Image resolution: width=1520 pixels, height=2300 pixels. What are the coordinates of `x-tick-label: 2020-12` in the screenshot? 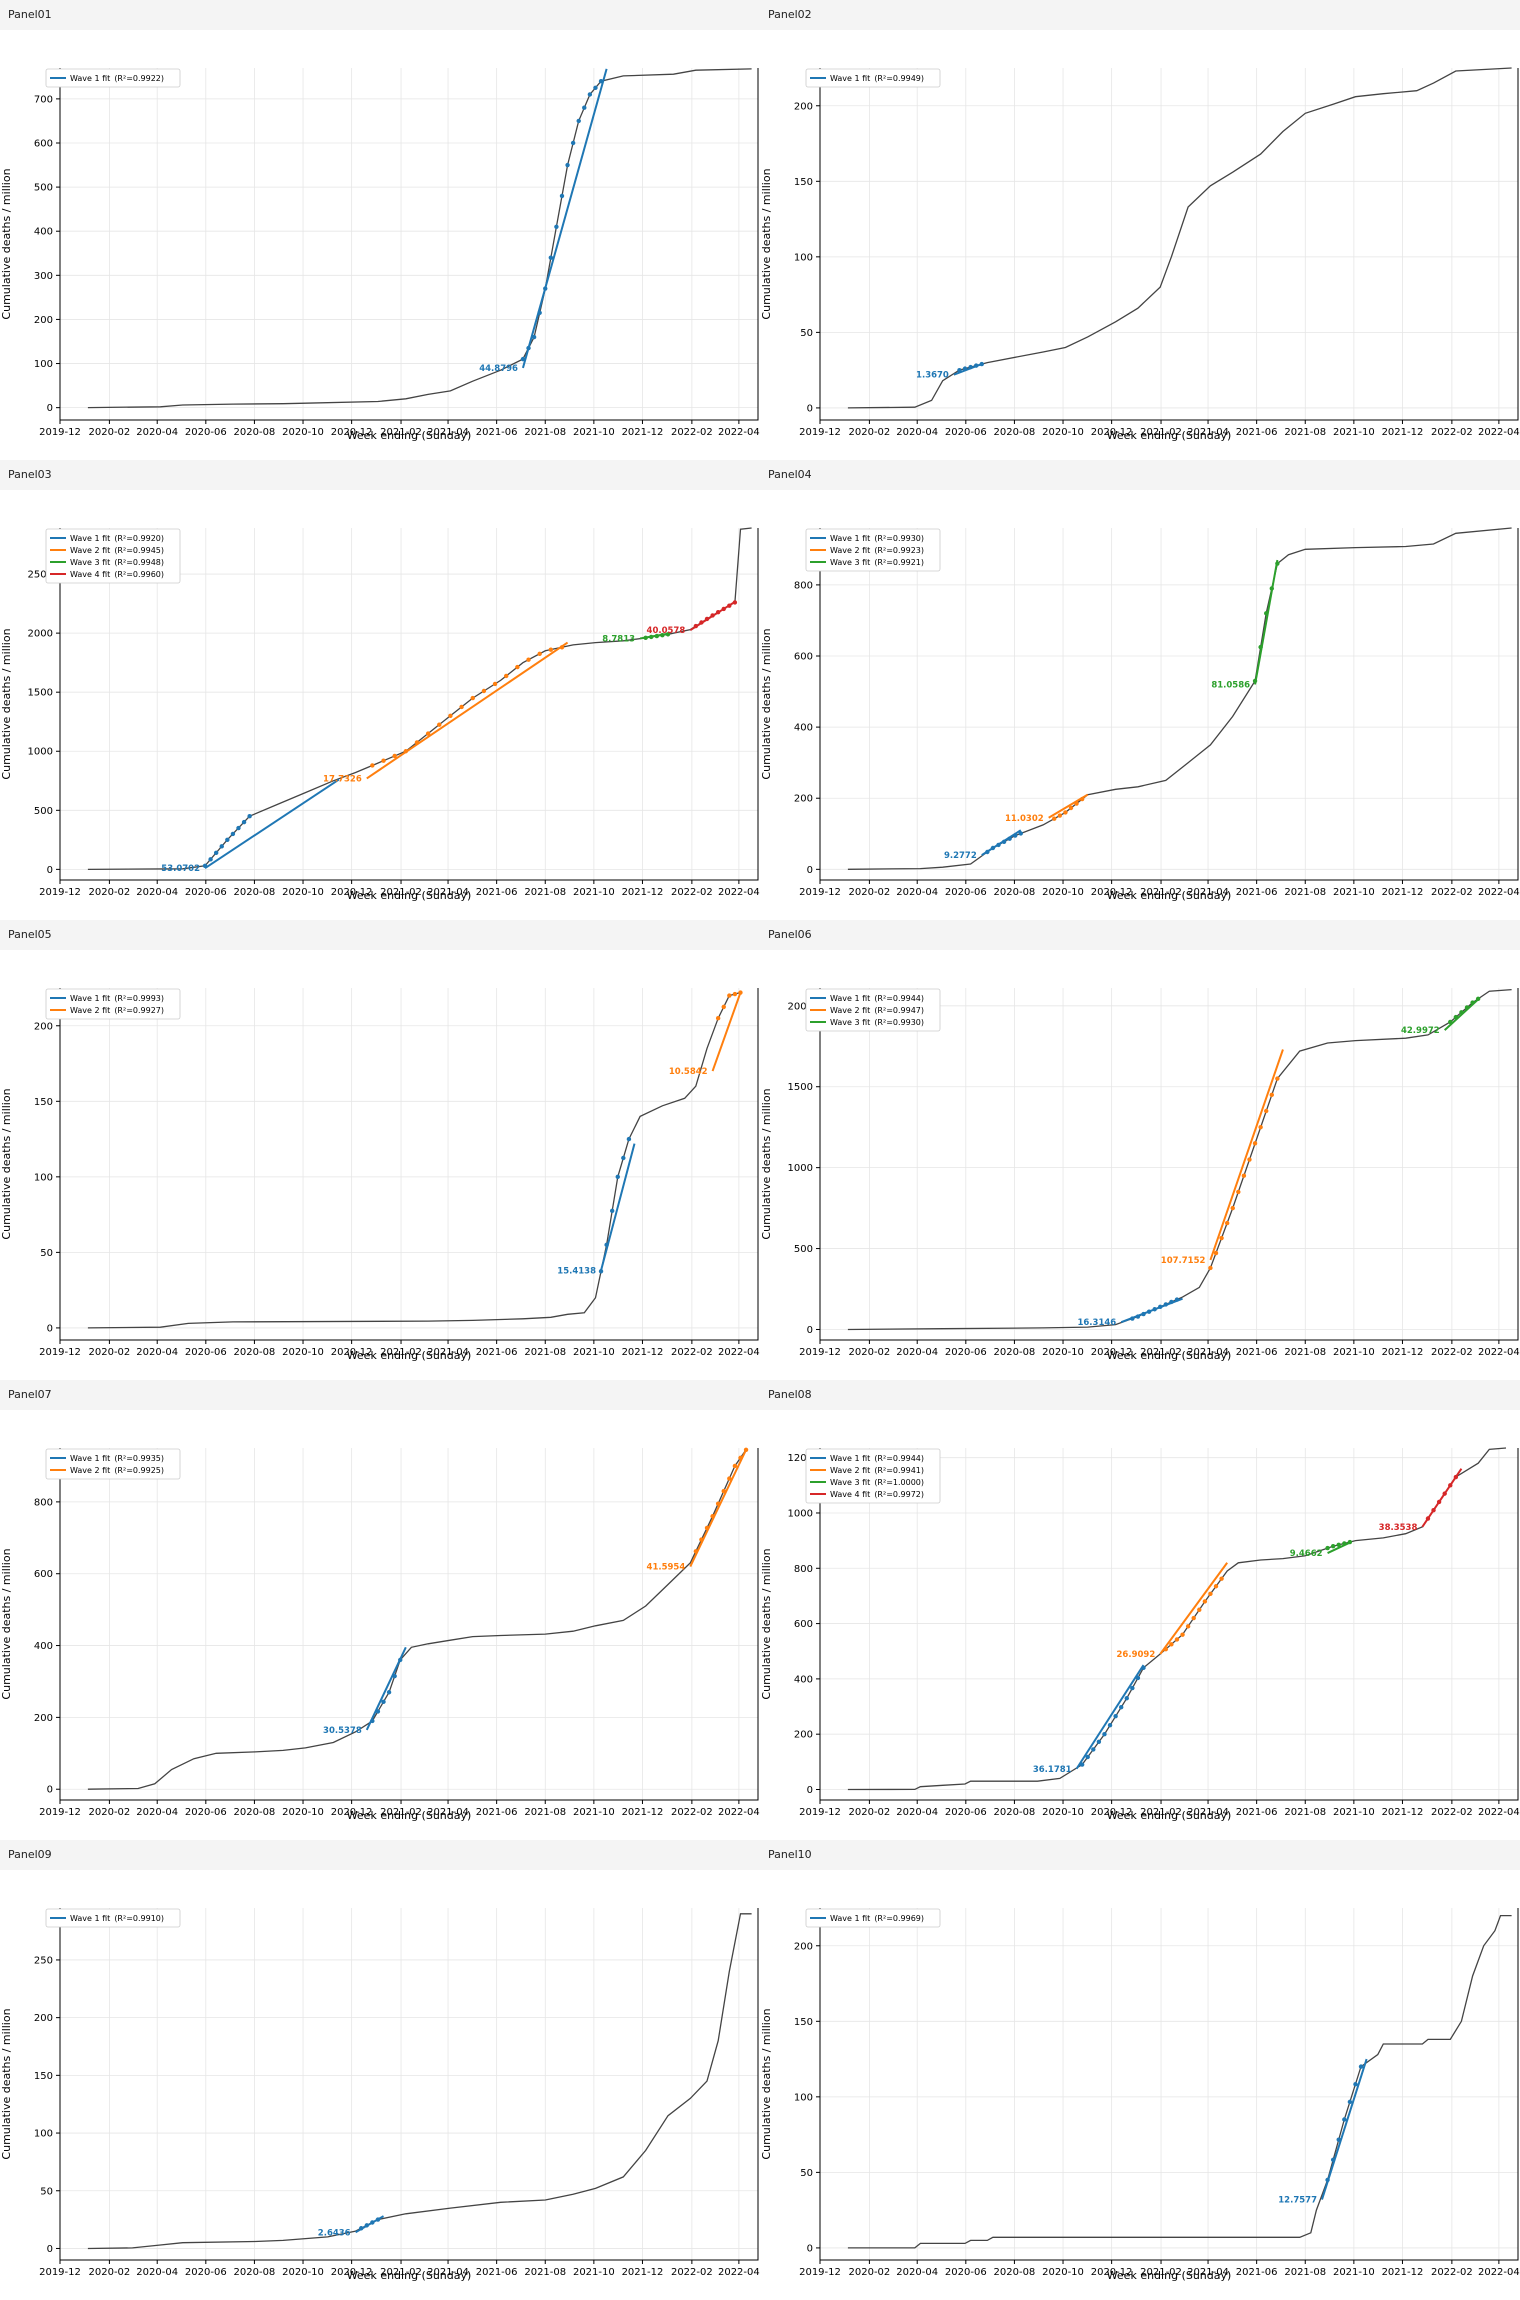 It's located at (1112, 1812).